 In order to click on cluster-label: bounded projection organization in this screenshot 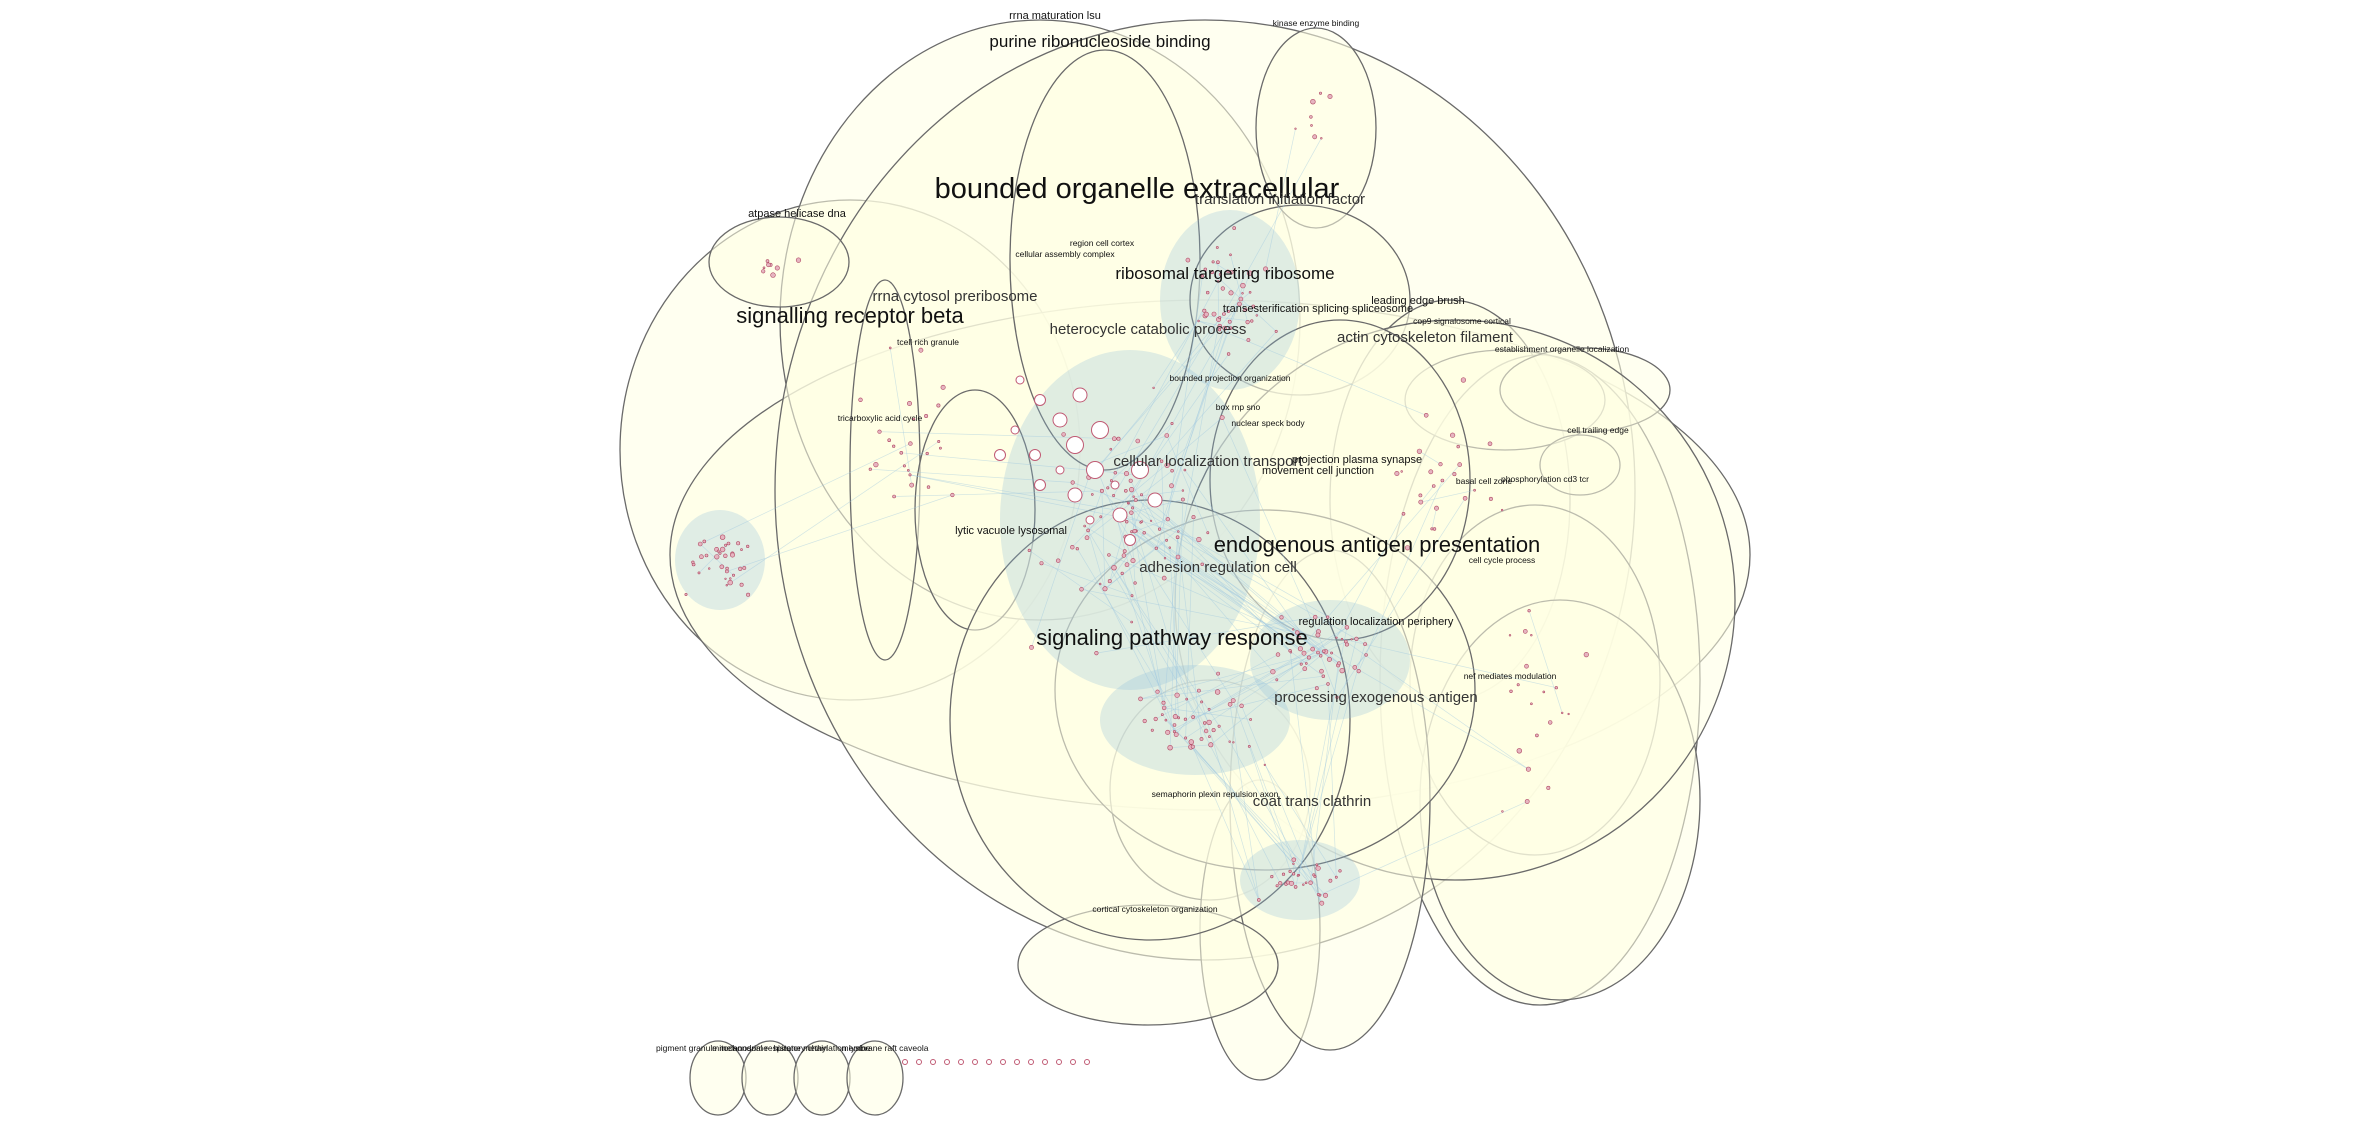, I will do `click(1230, 378)`.